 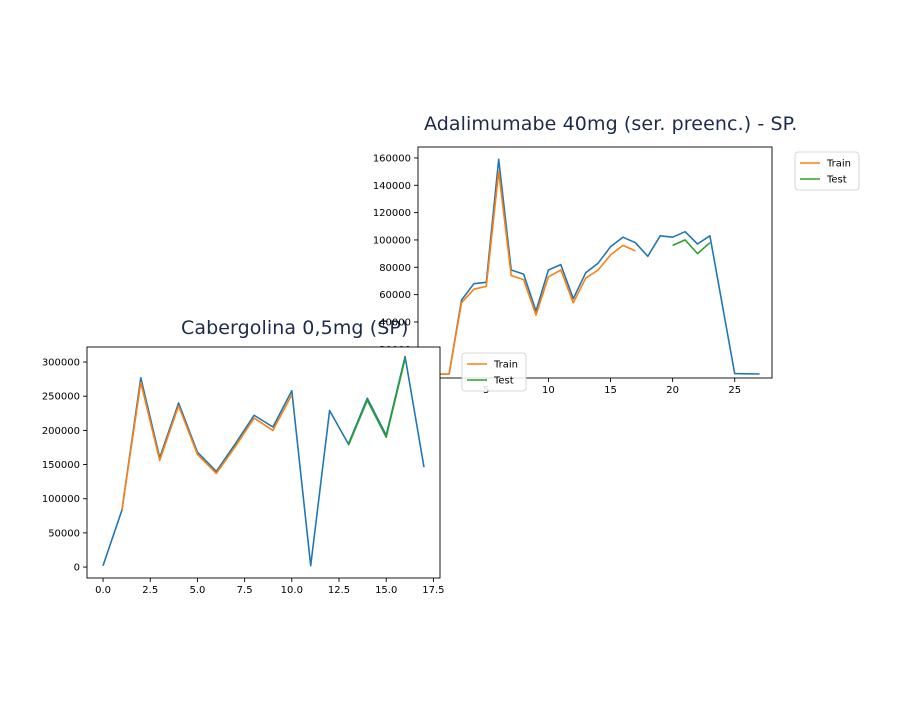 I want to click on cabergolina-plot-area, so click(x=263, y=462).